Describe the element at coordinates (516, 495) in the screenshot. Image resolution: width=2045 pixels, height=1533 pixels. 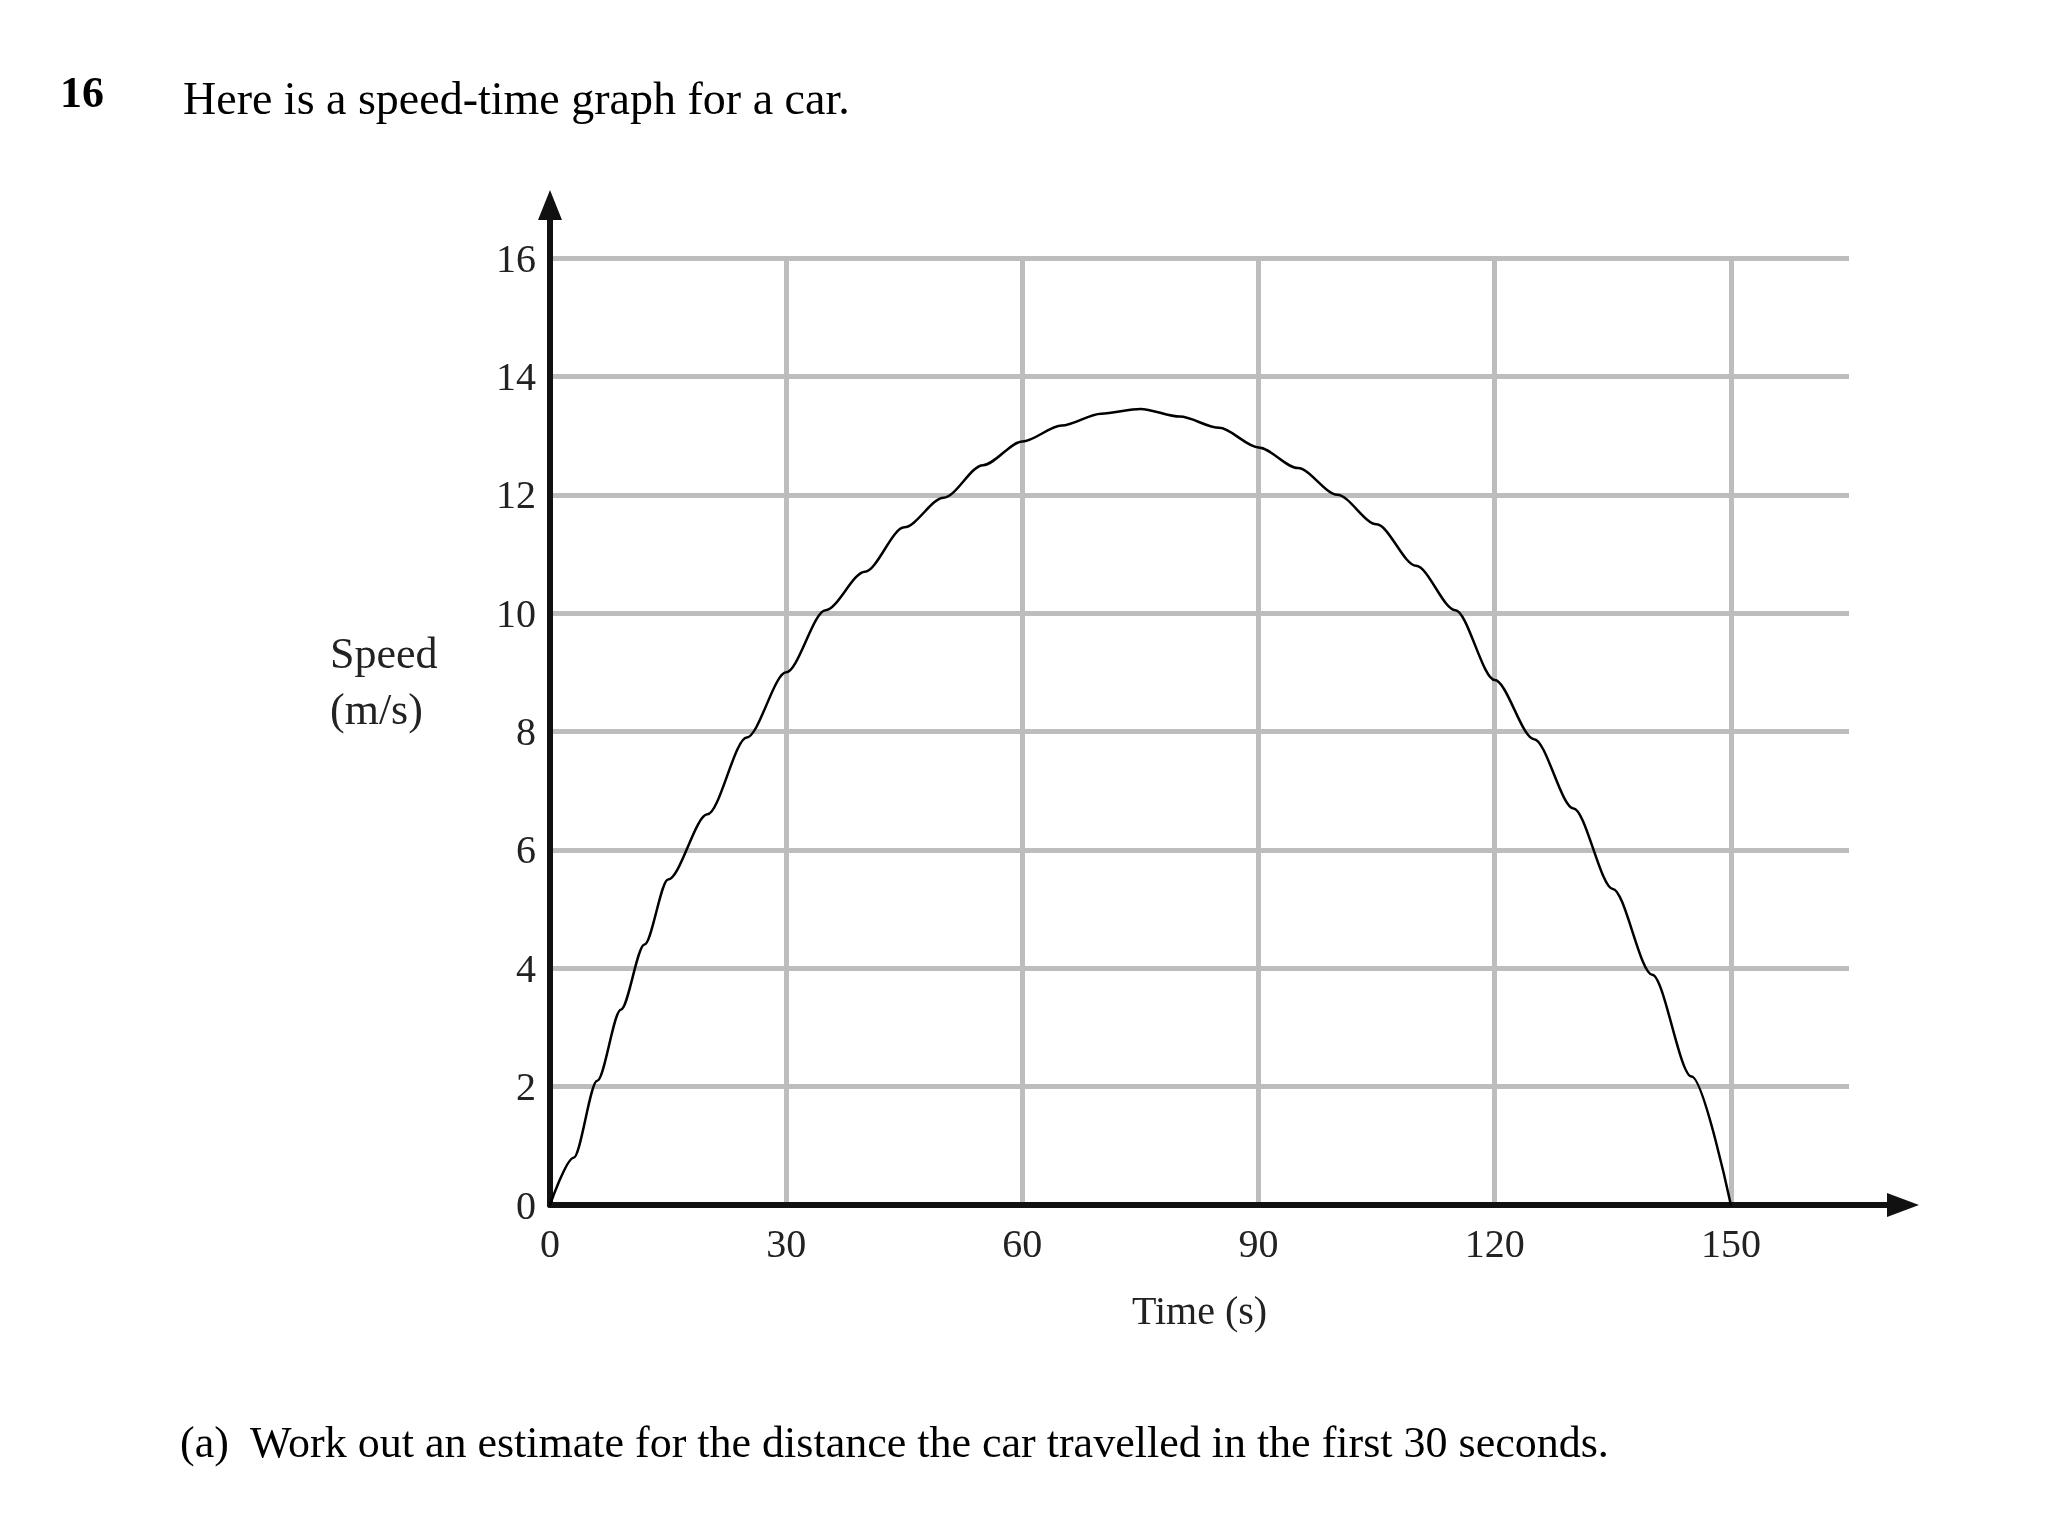
I see `y-tick-label: 12` at that location.